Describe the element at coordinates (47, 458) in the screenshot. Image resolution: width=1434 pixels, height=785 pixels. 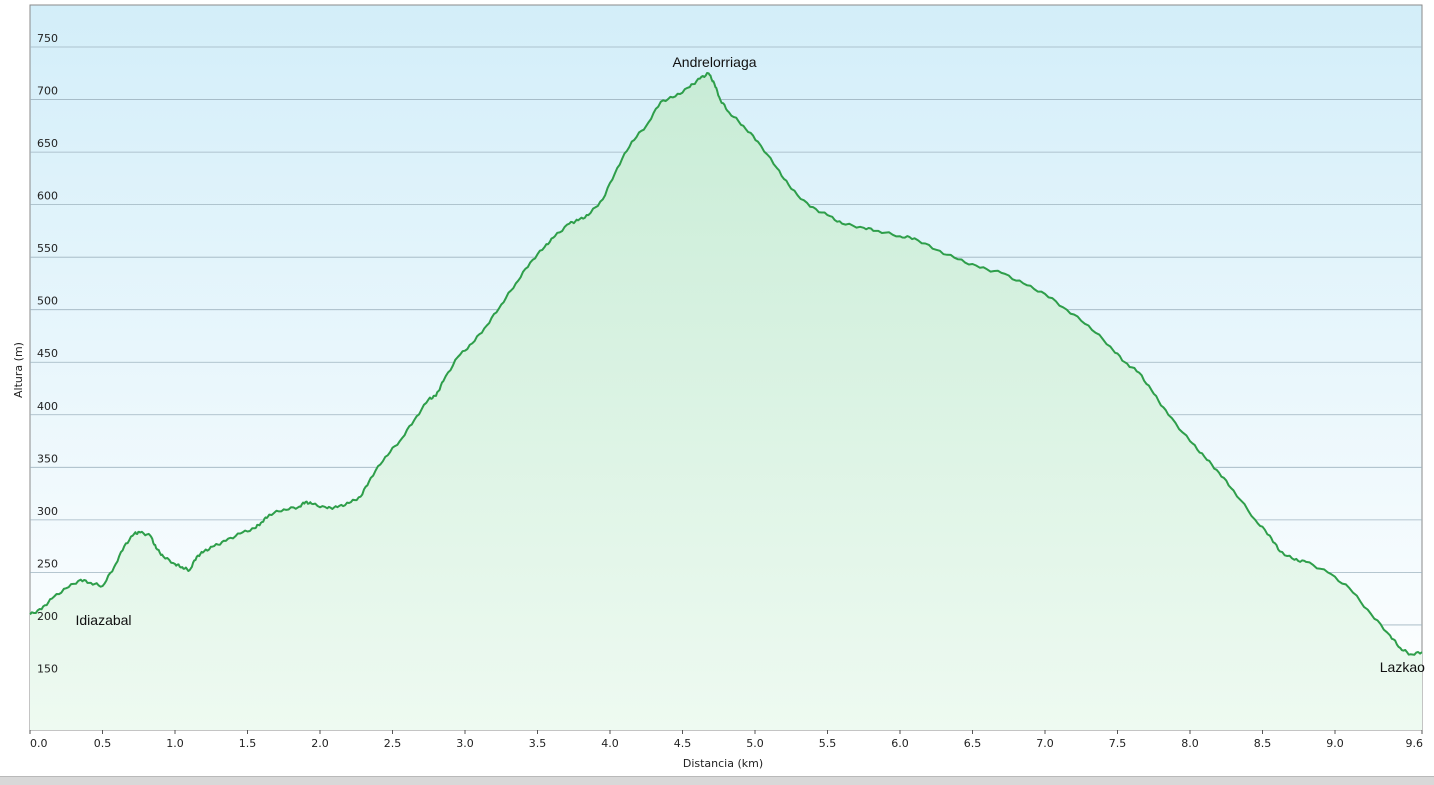
I see `y-tick-label: 350` at that location.